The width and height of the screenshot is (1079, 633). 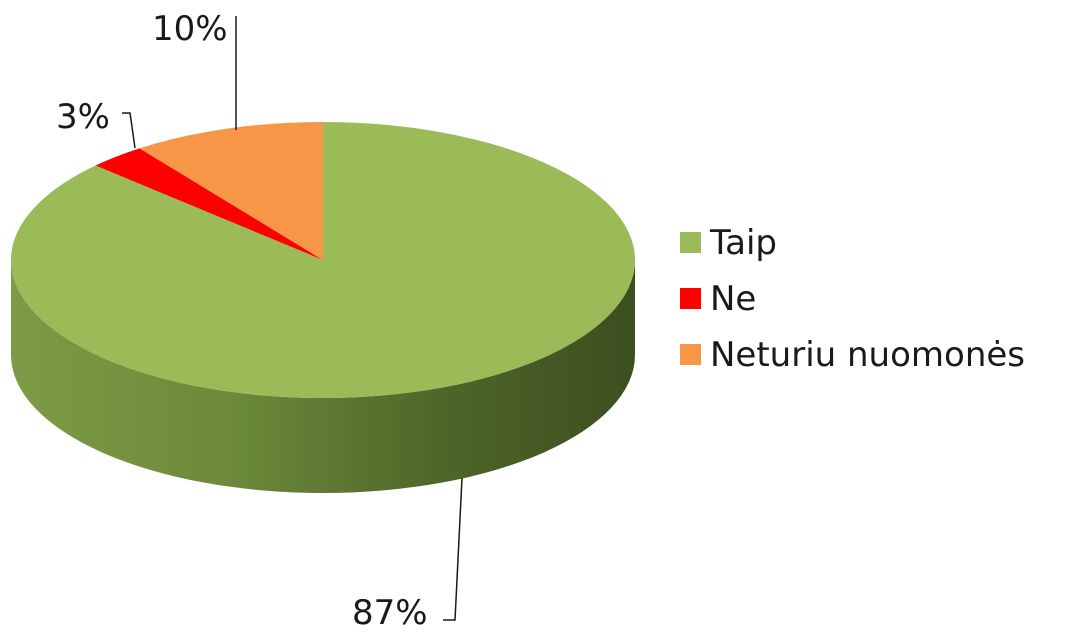 What do you see at coordinates (390, 611) in the screenshot?
I see `data-label-taip: 87%` at bounding box center [390, 611].